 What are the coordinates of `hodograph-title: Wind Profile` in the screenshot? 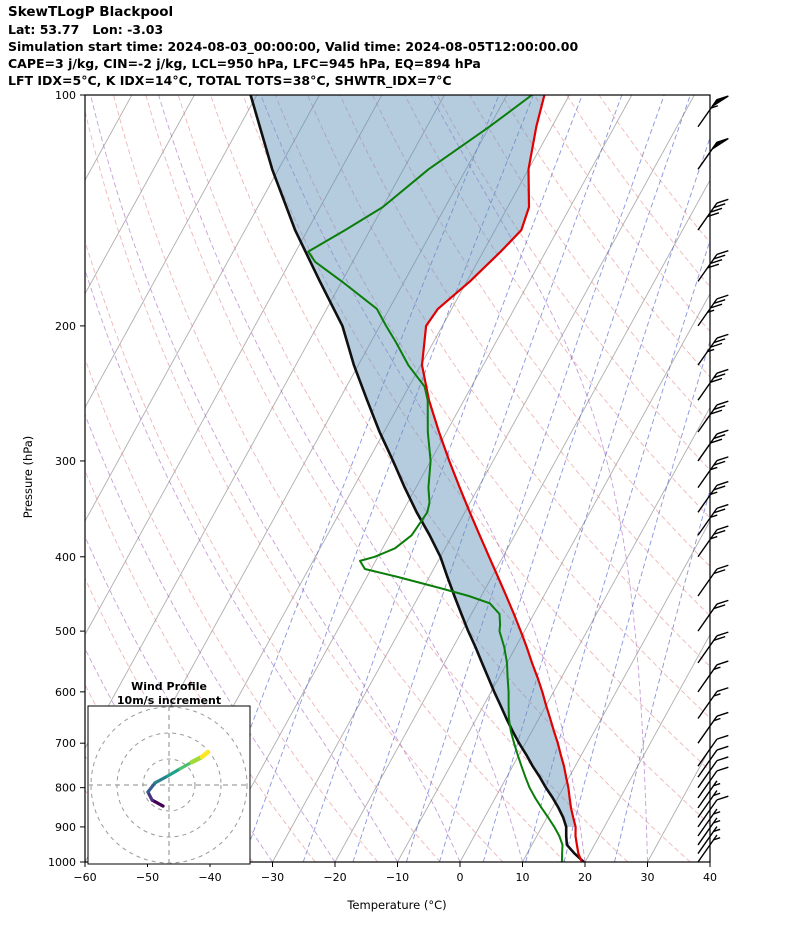 It's located at (169, 686).